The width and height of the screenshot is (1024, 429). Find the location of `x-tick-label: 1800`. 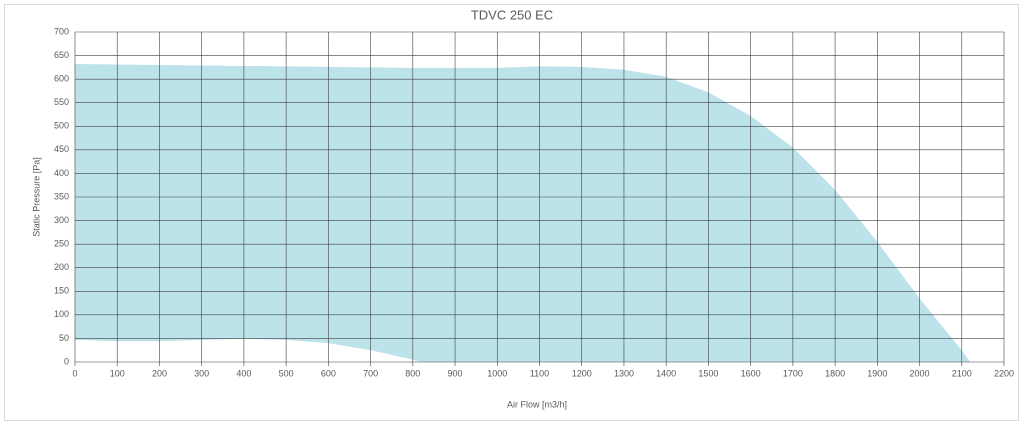

x-tick-label: 1800 is located at coordinates (835, 373).